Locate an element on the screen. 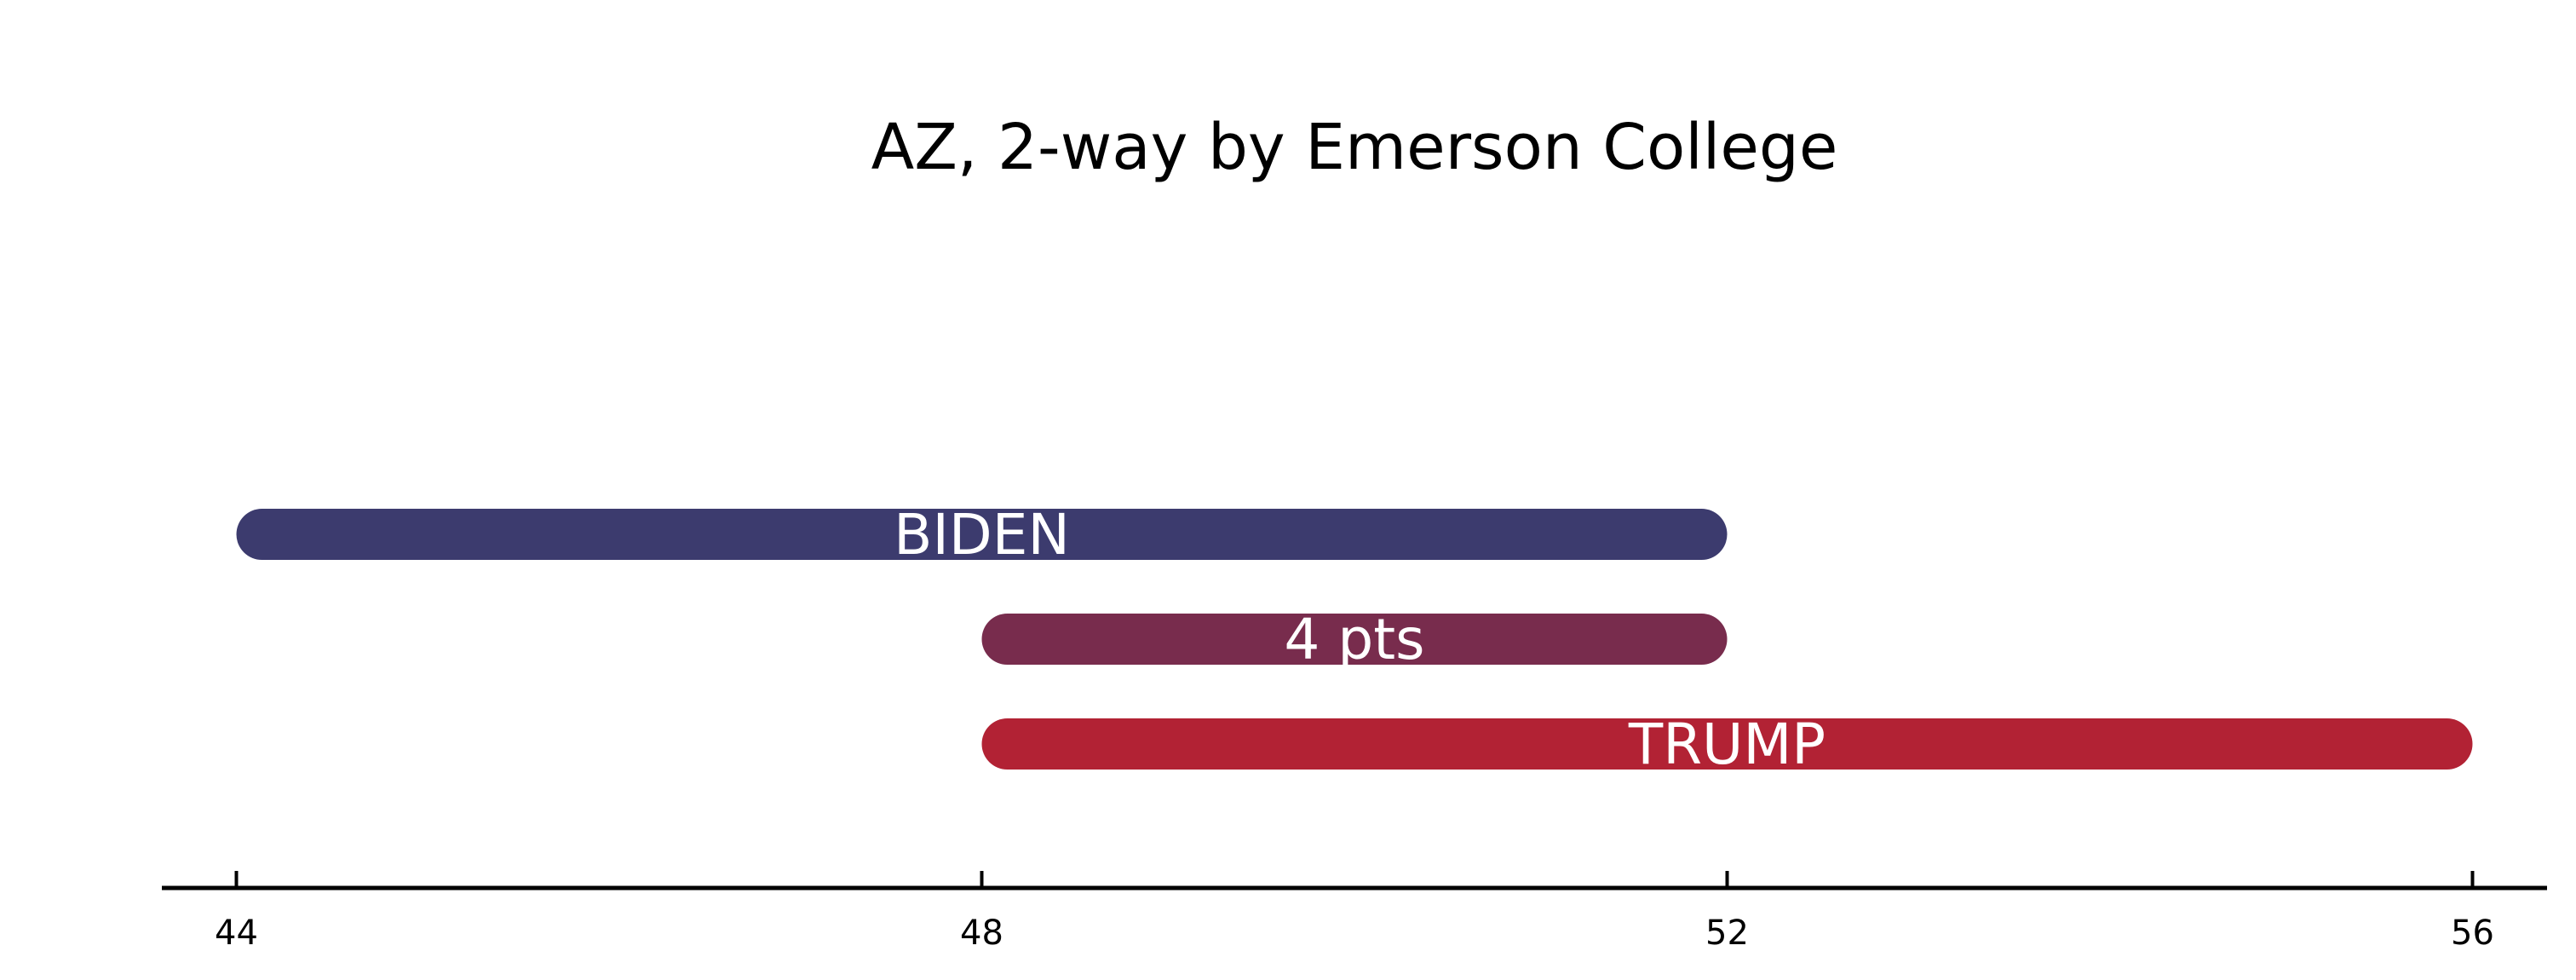  bar-label-4-pts: 4 pts is located at coordinates (1354, 639).